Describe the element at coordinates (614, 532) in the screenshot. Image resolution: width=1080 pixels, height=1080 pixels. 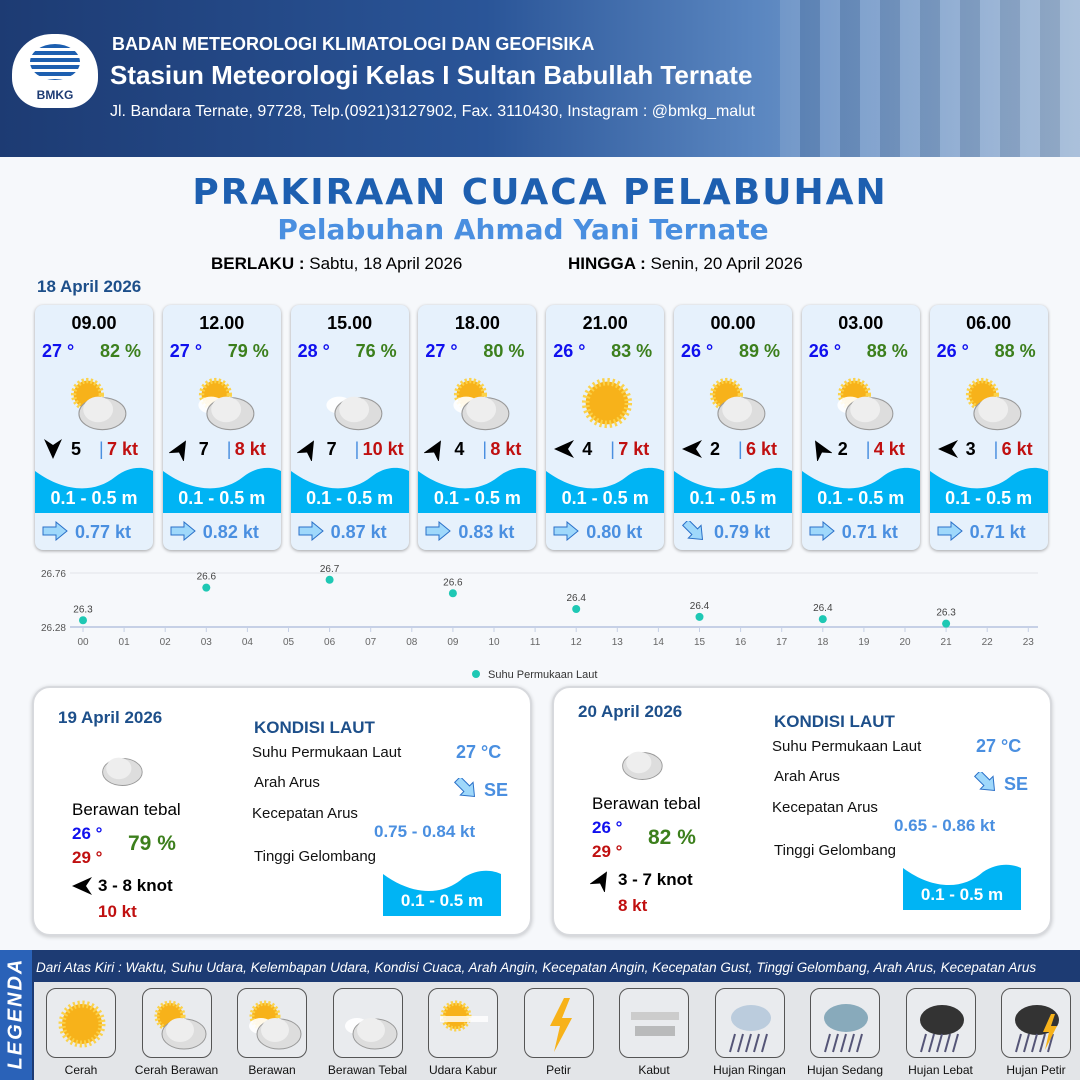
I see `current-speed: 0.80 kt` at that location.